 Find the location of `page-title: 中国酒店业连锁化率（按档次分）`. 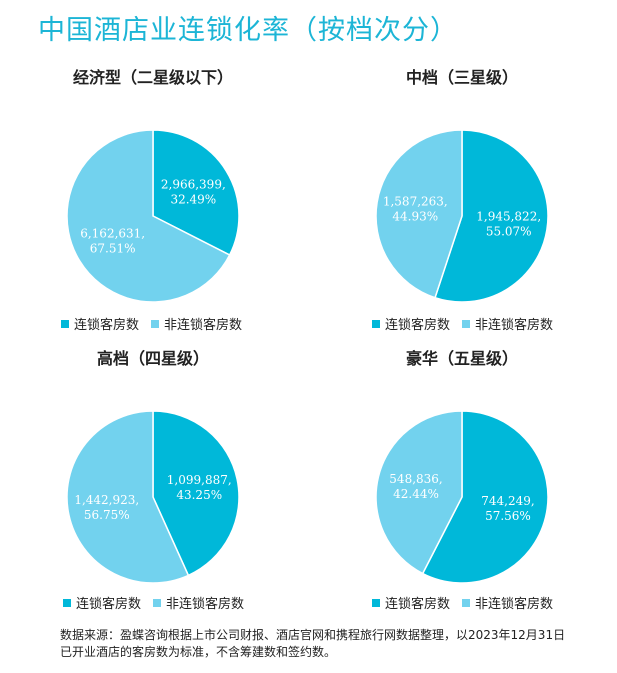

page-title: 中国酒店业连锁化率（按档次分） is located at coordinates (248, 30).